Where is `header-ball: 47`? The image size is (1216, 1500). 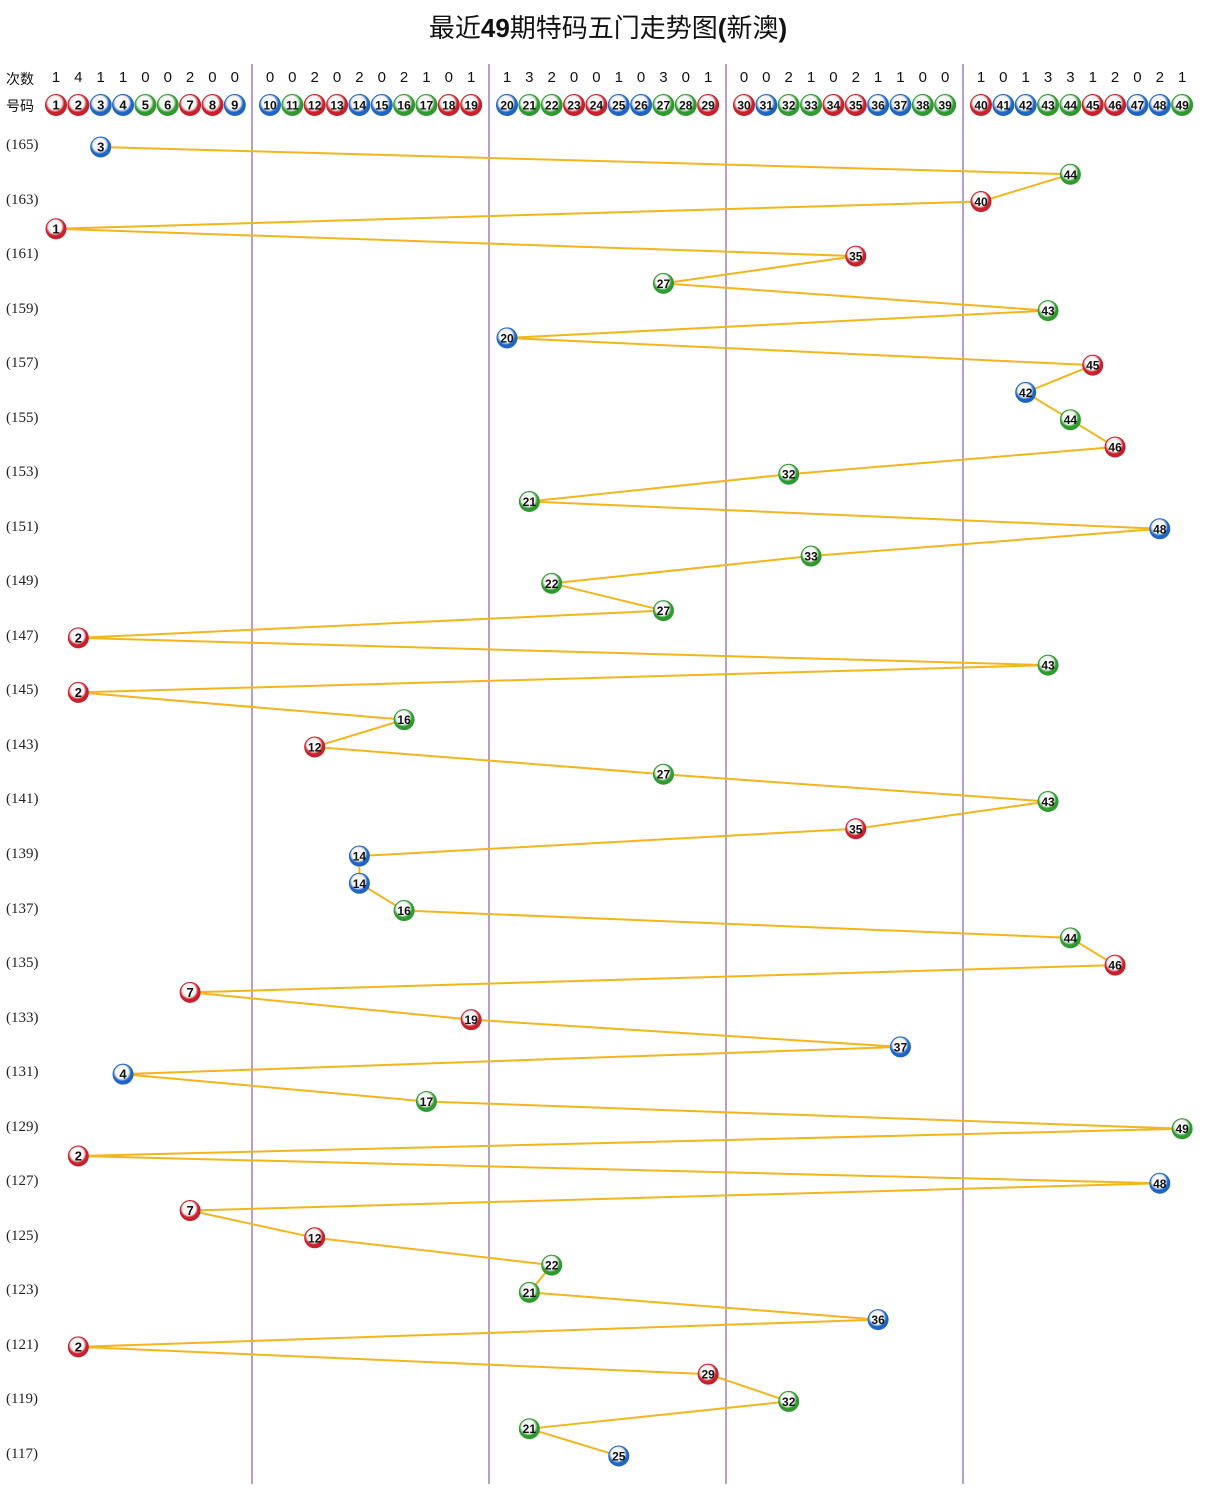 header-ball: 47 is located at coordinates (1137, 105).